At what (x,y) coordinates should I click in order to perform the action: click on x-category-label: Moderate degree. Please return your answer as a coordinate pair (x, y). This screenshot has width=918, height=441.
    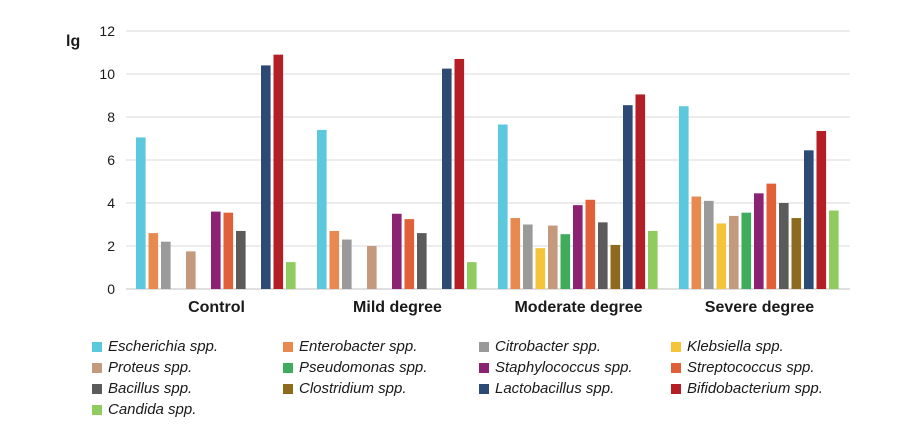
    Looking at the image, I should click on (578, 307).